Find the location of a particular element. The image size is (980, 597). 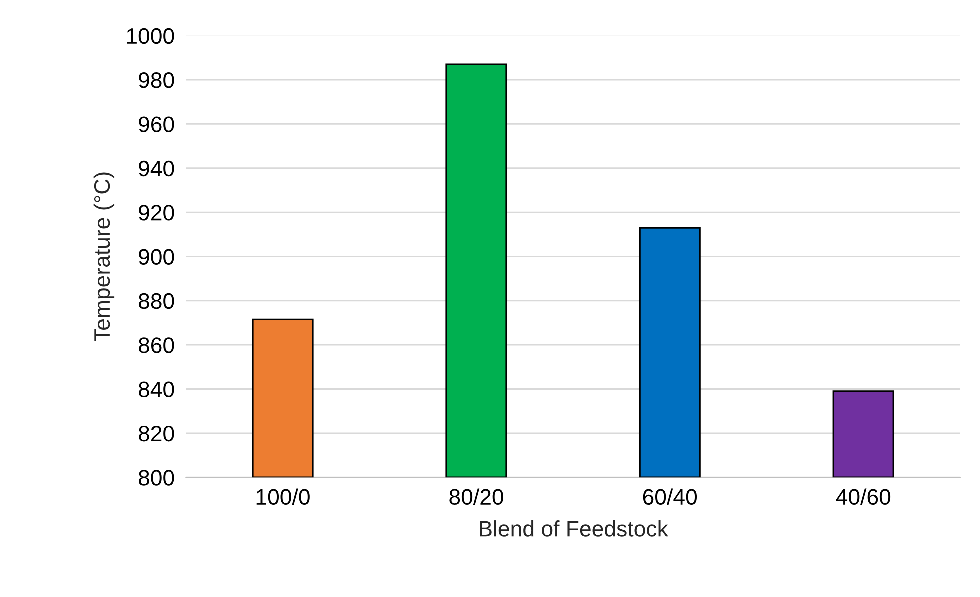

x-tick-label: 100/0 is located at coordinates (283, 497).